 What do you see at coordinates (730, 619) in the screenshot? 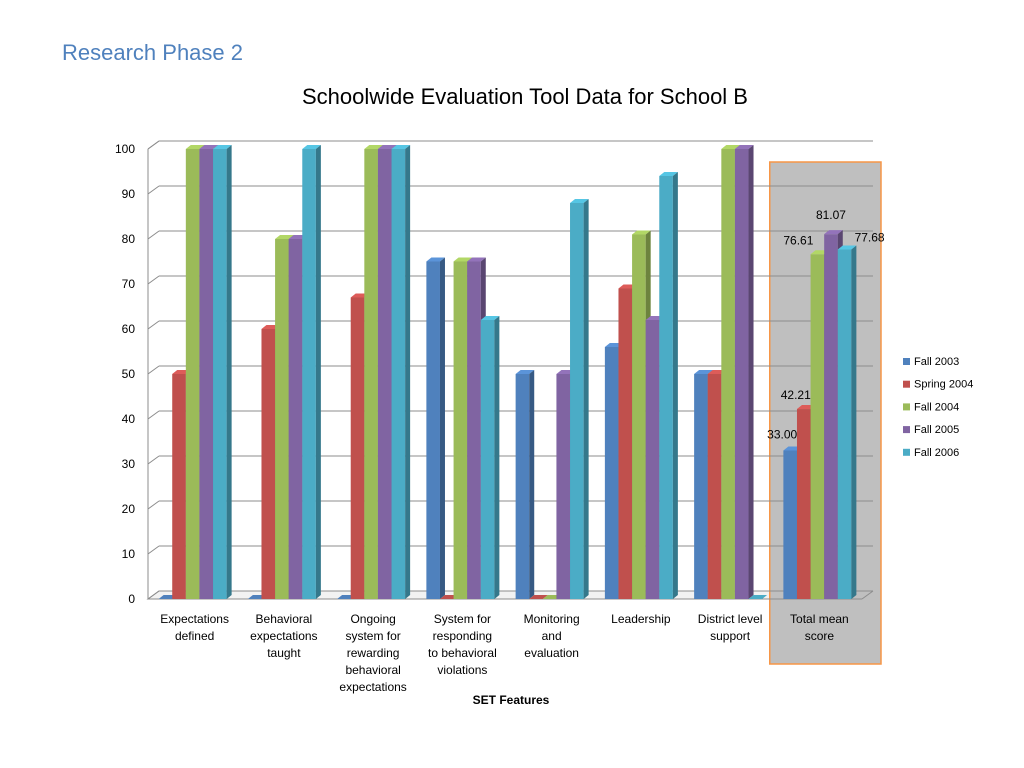
I see `x-category-line: District level` at bounding box center [730, 619].